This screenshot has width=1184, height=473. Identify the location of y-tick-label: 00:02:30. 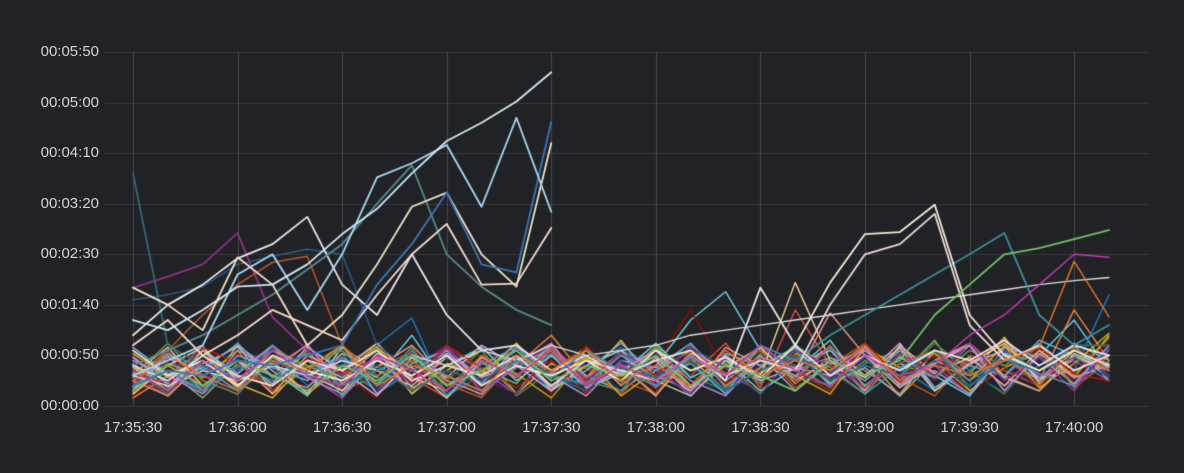
(69, 254).